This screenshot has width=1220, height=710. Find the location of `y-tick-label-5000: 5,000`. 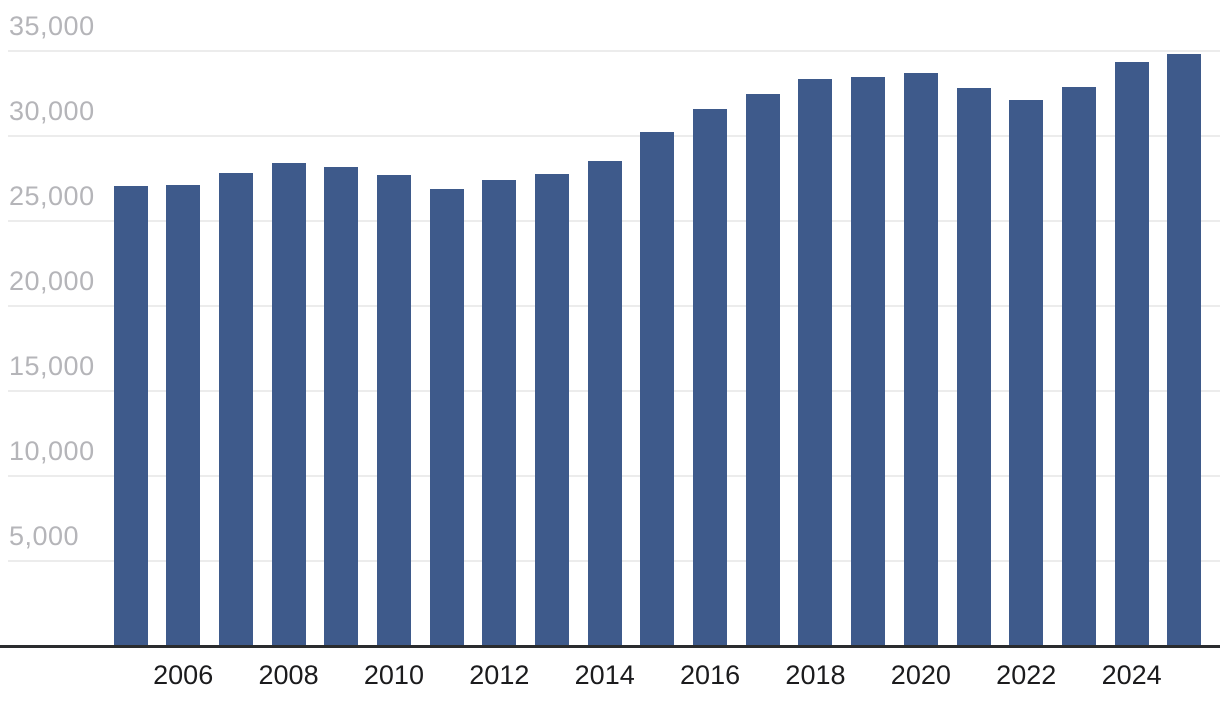

y-tick-label-5000: 5,000 is located at coordinates (44, 536).